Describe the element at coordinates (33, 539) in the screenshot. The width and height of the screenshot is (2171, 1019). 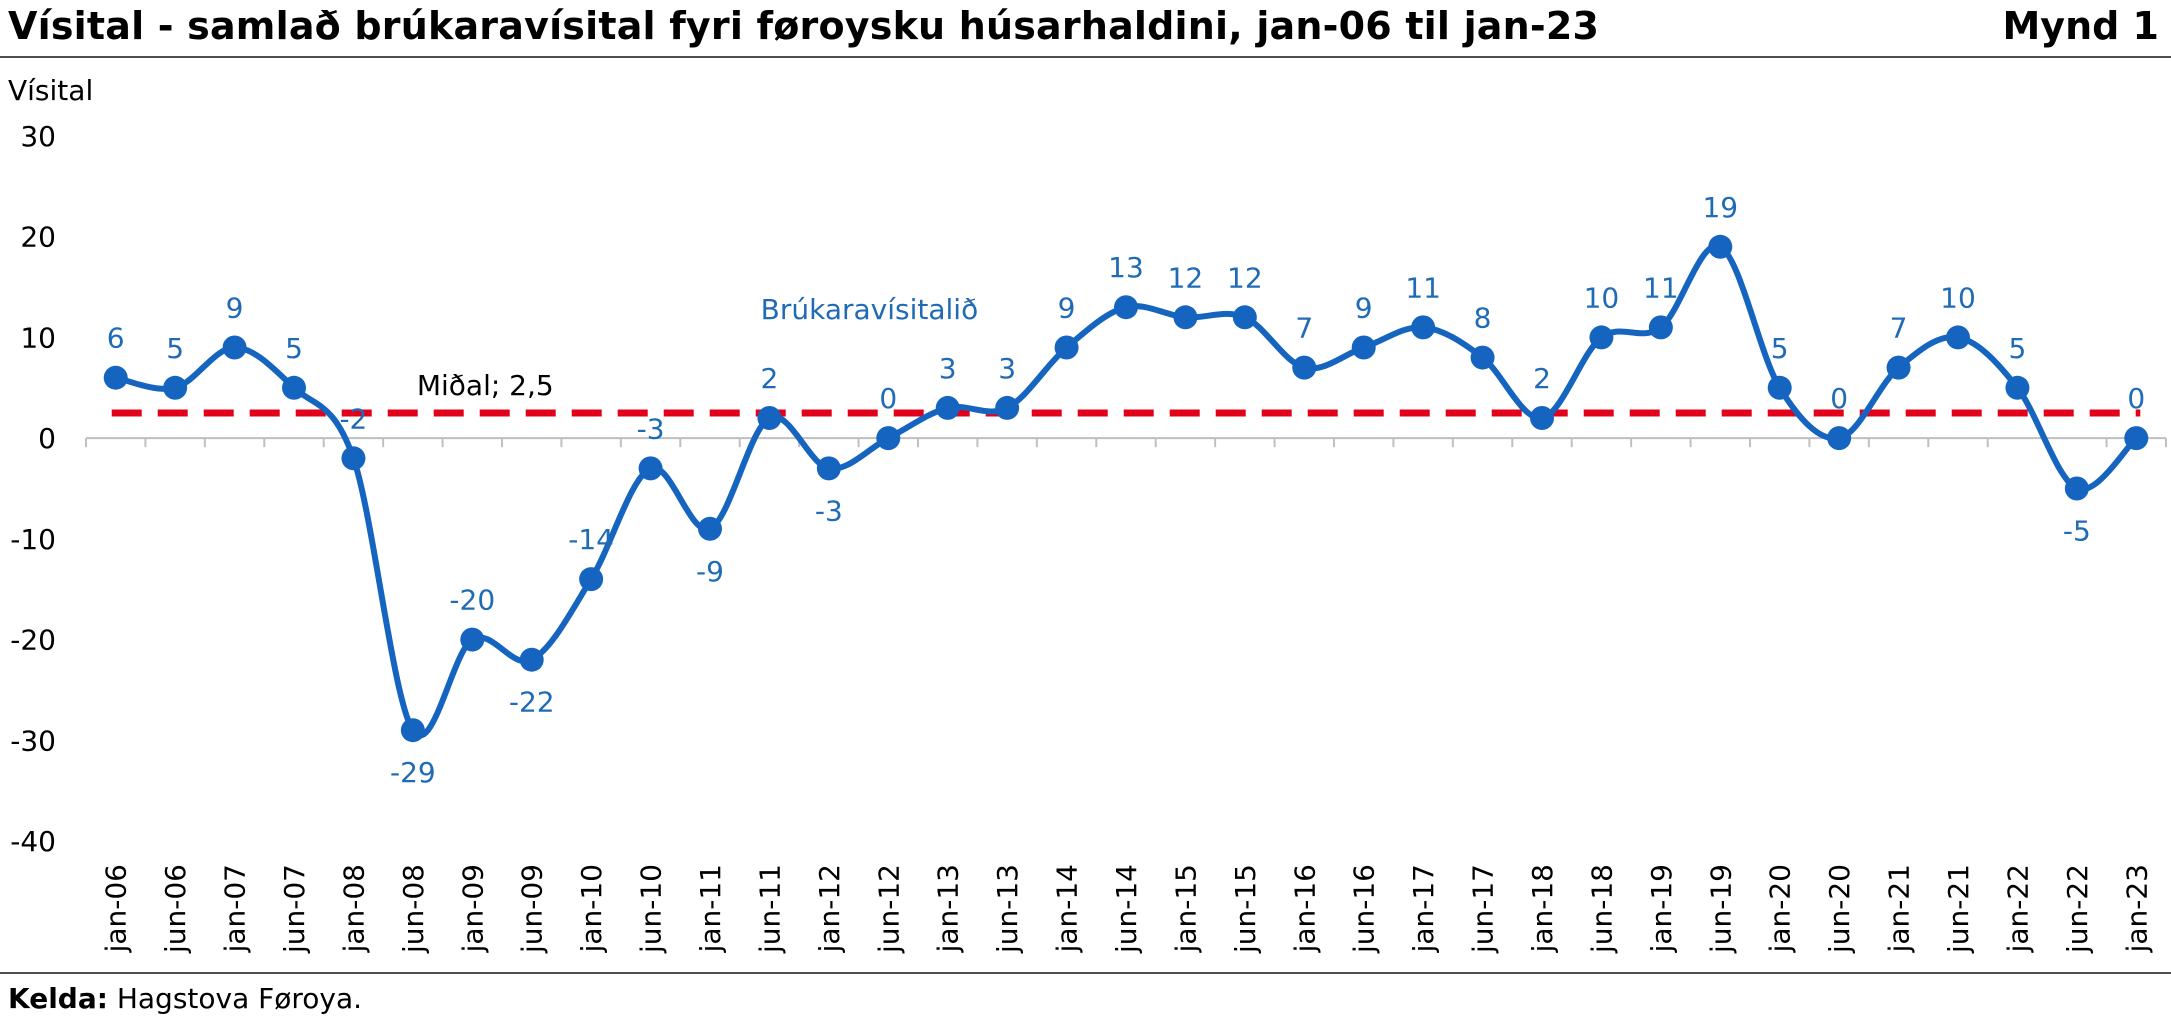
I see `y-tick-label: -10` at that location.